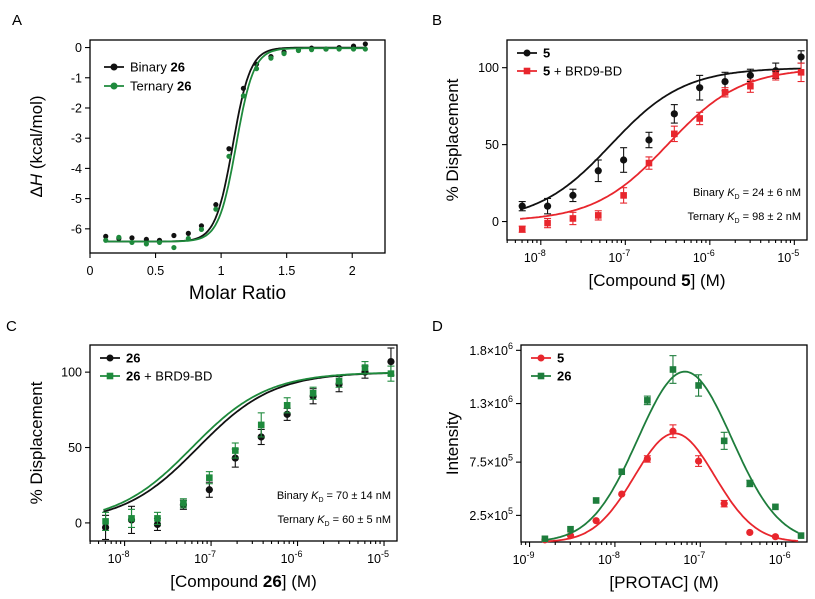  Describe the element at coordinates (221, 271) in the screenshot. I see `x-tick-label: 1` at that location.